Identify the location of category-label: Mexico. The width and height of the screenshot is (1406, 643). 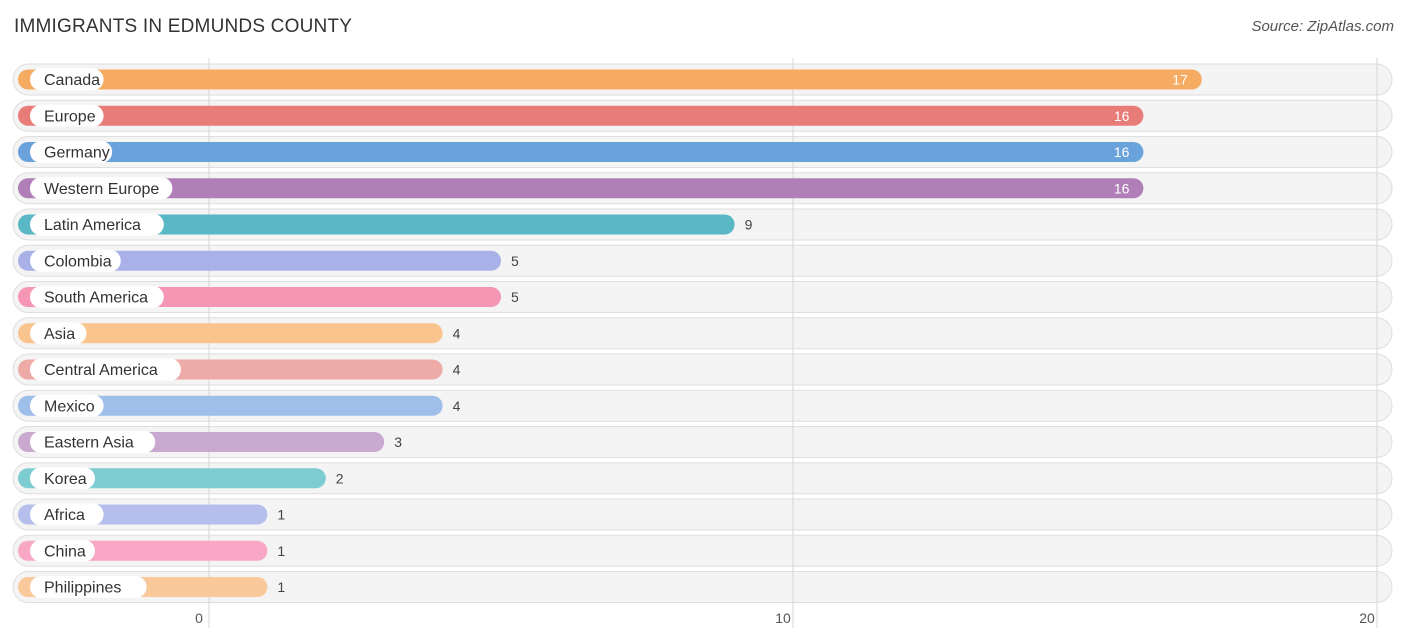
(69, 406).